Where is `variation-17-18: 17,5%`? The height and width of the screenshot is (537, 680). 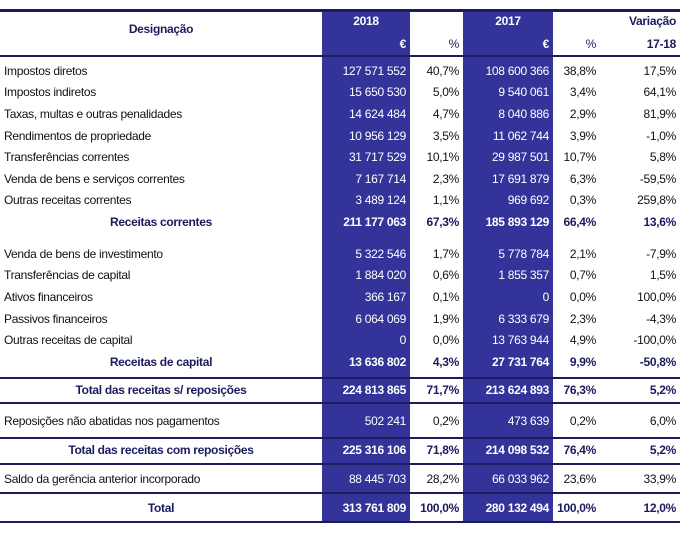
variation-17-18: 17,5% is located at coordinates (659, 70).